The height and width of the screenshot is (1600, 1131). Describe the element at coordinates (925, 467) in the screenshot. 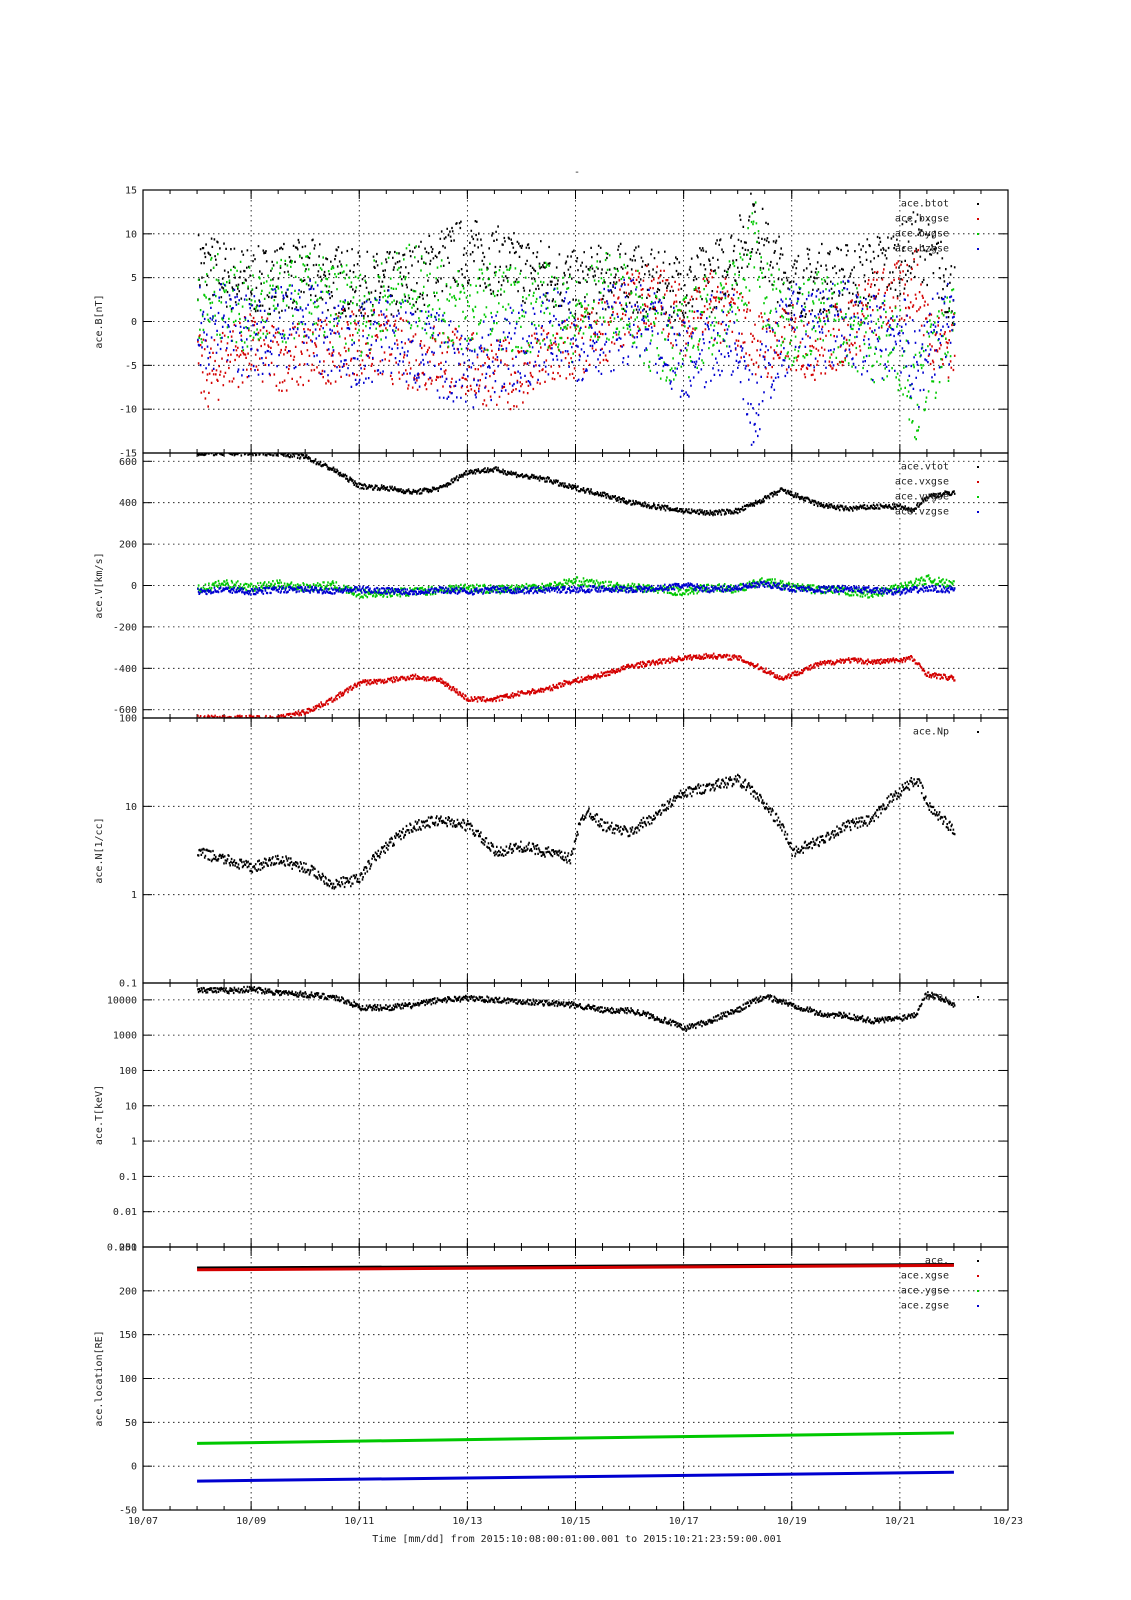

I see `legend-label: ace.vtot` at that location.